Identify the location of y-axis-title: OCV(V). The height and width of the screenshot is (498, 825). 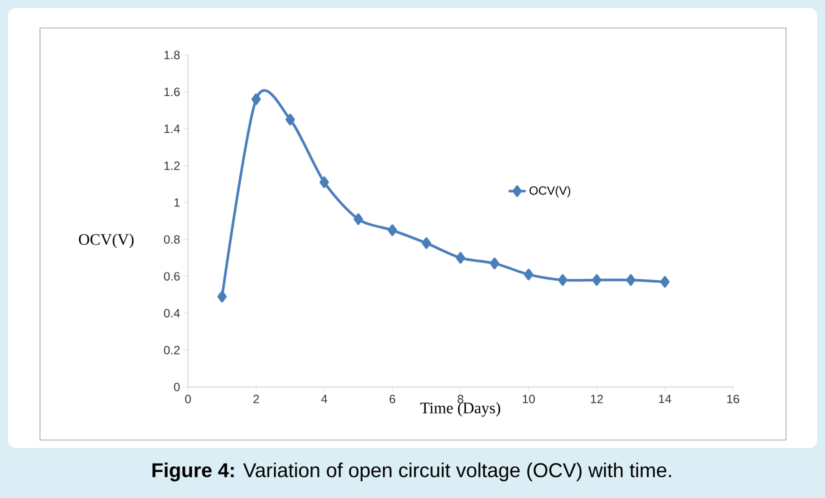
(106, 241).